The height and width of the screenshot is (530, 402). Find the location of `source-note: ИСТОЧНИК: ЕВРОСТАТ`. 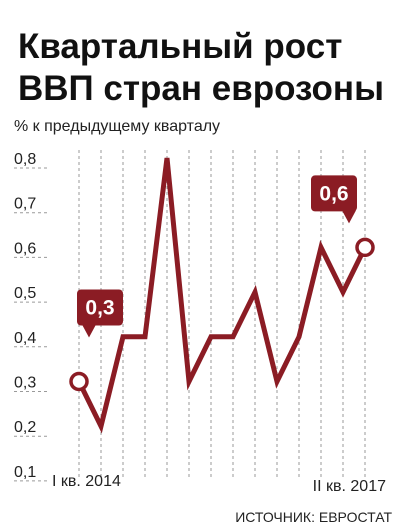

source-note: ИСТОЧНИК: ЕВРОСТАТ is located at coordinates (313, 517).